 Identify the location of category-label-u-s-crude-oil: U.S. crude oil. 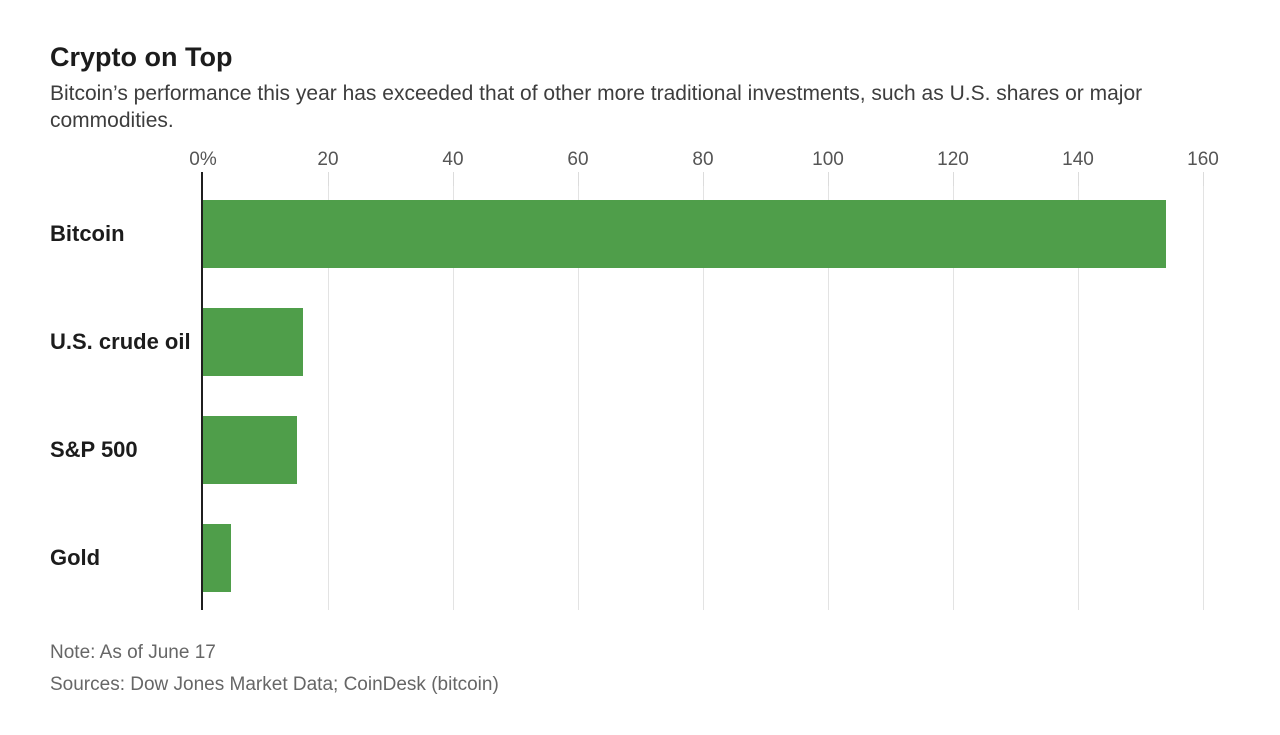
(120, 341).